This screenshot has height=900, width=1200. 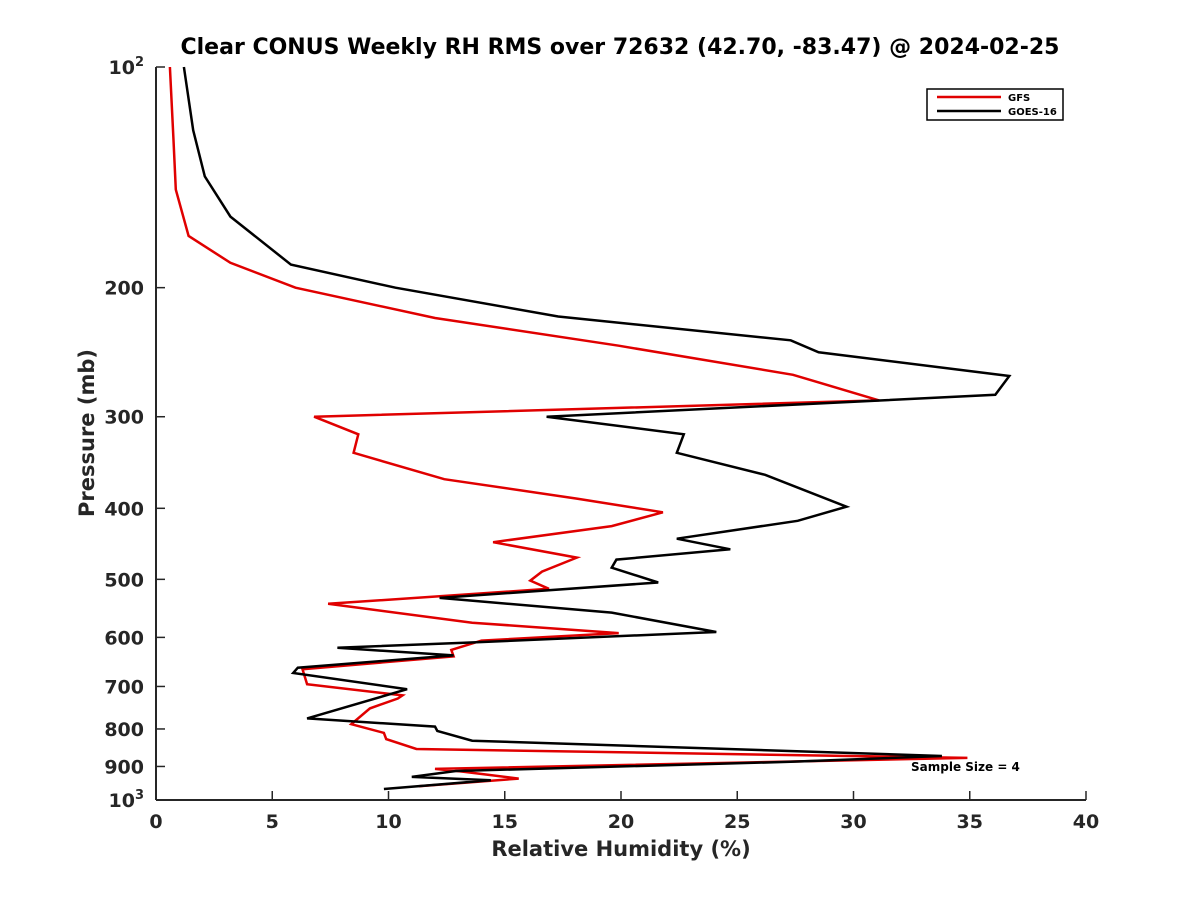 What do you see at coordinates (139, 795) in the screenshot?
I see `y-tick-exponent: 3` at bounding box center [139, 795].